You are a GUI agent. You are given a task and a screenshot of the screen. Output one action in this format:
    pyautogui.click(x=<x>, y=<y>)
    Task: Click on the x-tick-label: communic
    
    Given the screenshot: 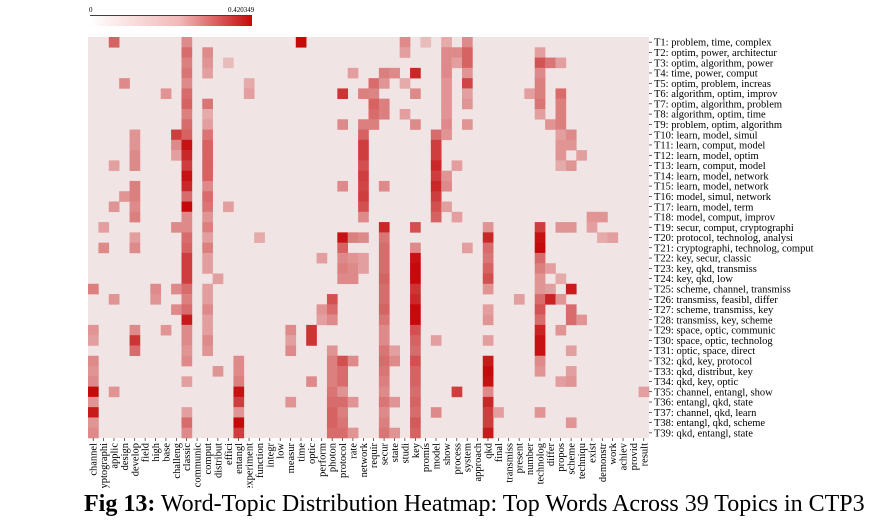 What is the action you would take?
    pyautogui.click(x=198, y=465)
    